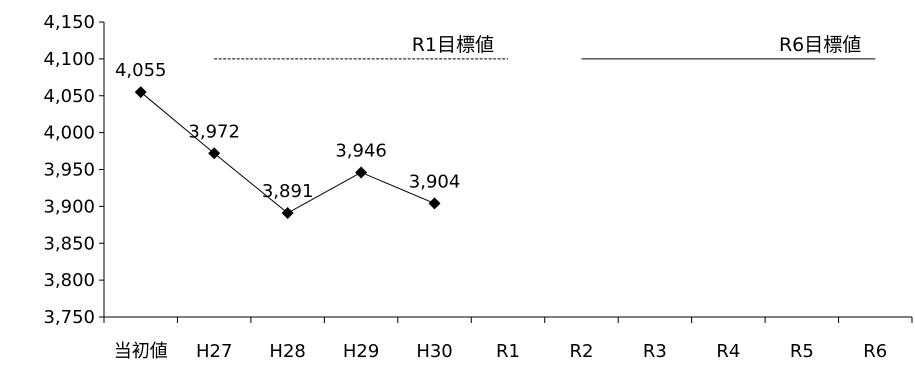 Image resolution: width=915 pixels, height=366 pixels. Describe the element at coordinates (820, 45) in the screenshot. I see `target-label: R6目標値` at that location.